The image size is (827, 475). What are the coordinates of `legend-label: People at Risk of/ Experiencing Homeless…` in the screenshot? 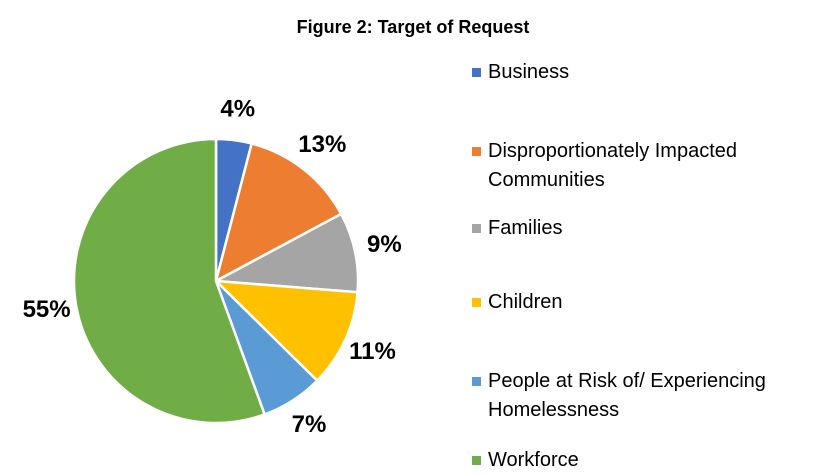 It's located at (627, 395).